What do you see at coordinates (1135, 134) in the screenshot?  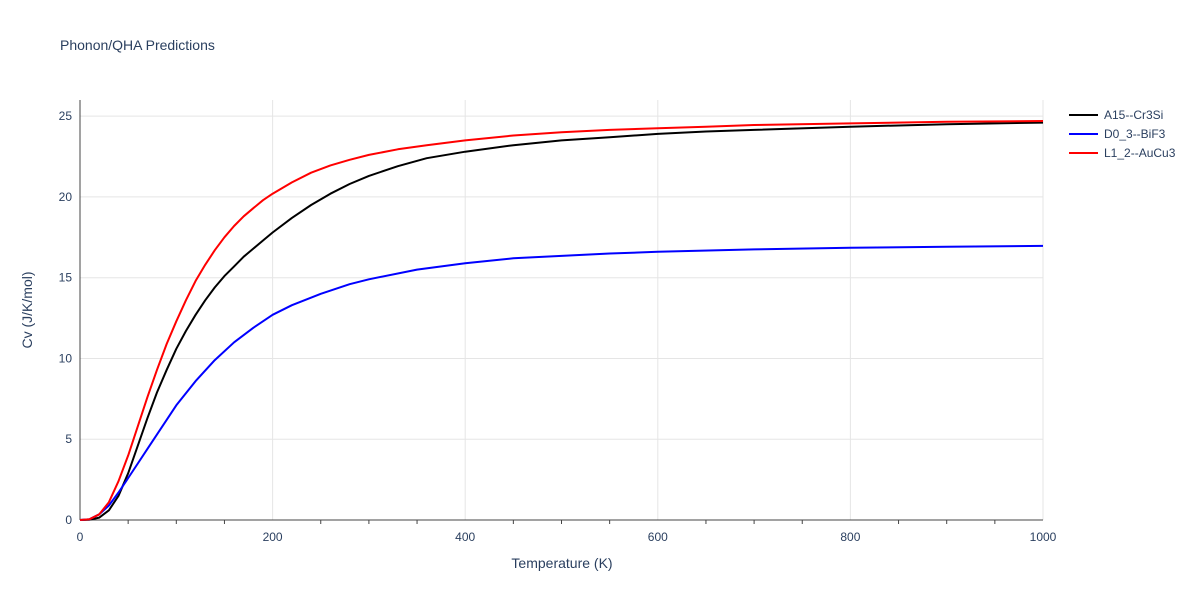 I see `legend-label: D0_3--BiF3` at bounding box center [1135, 134].